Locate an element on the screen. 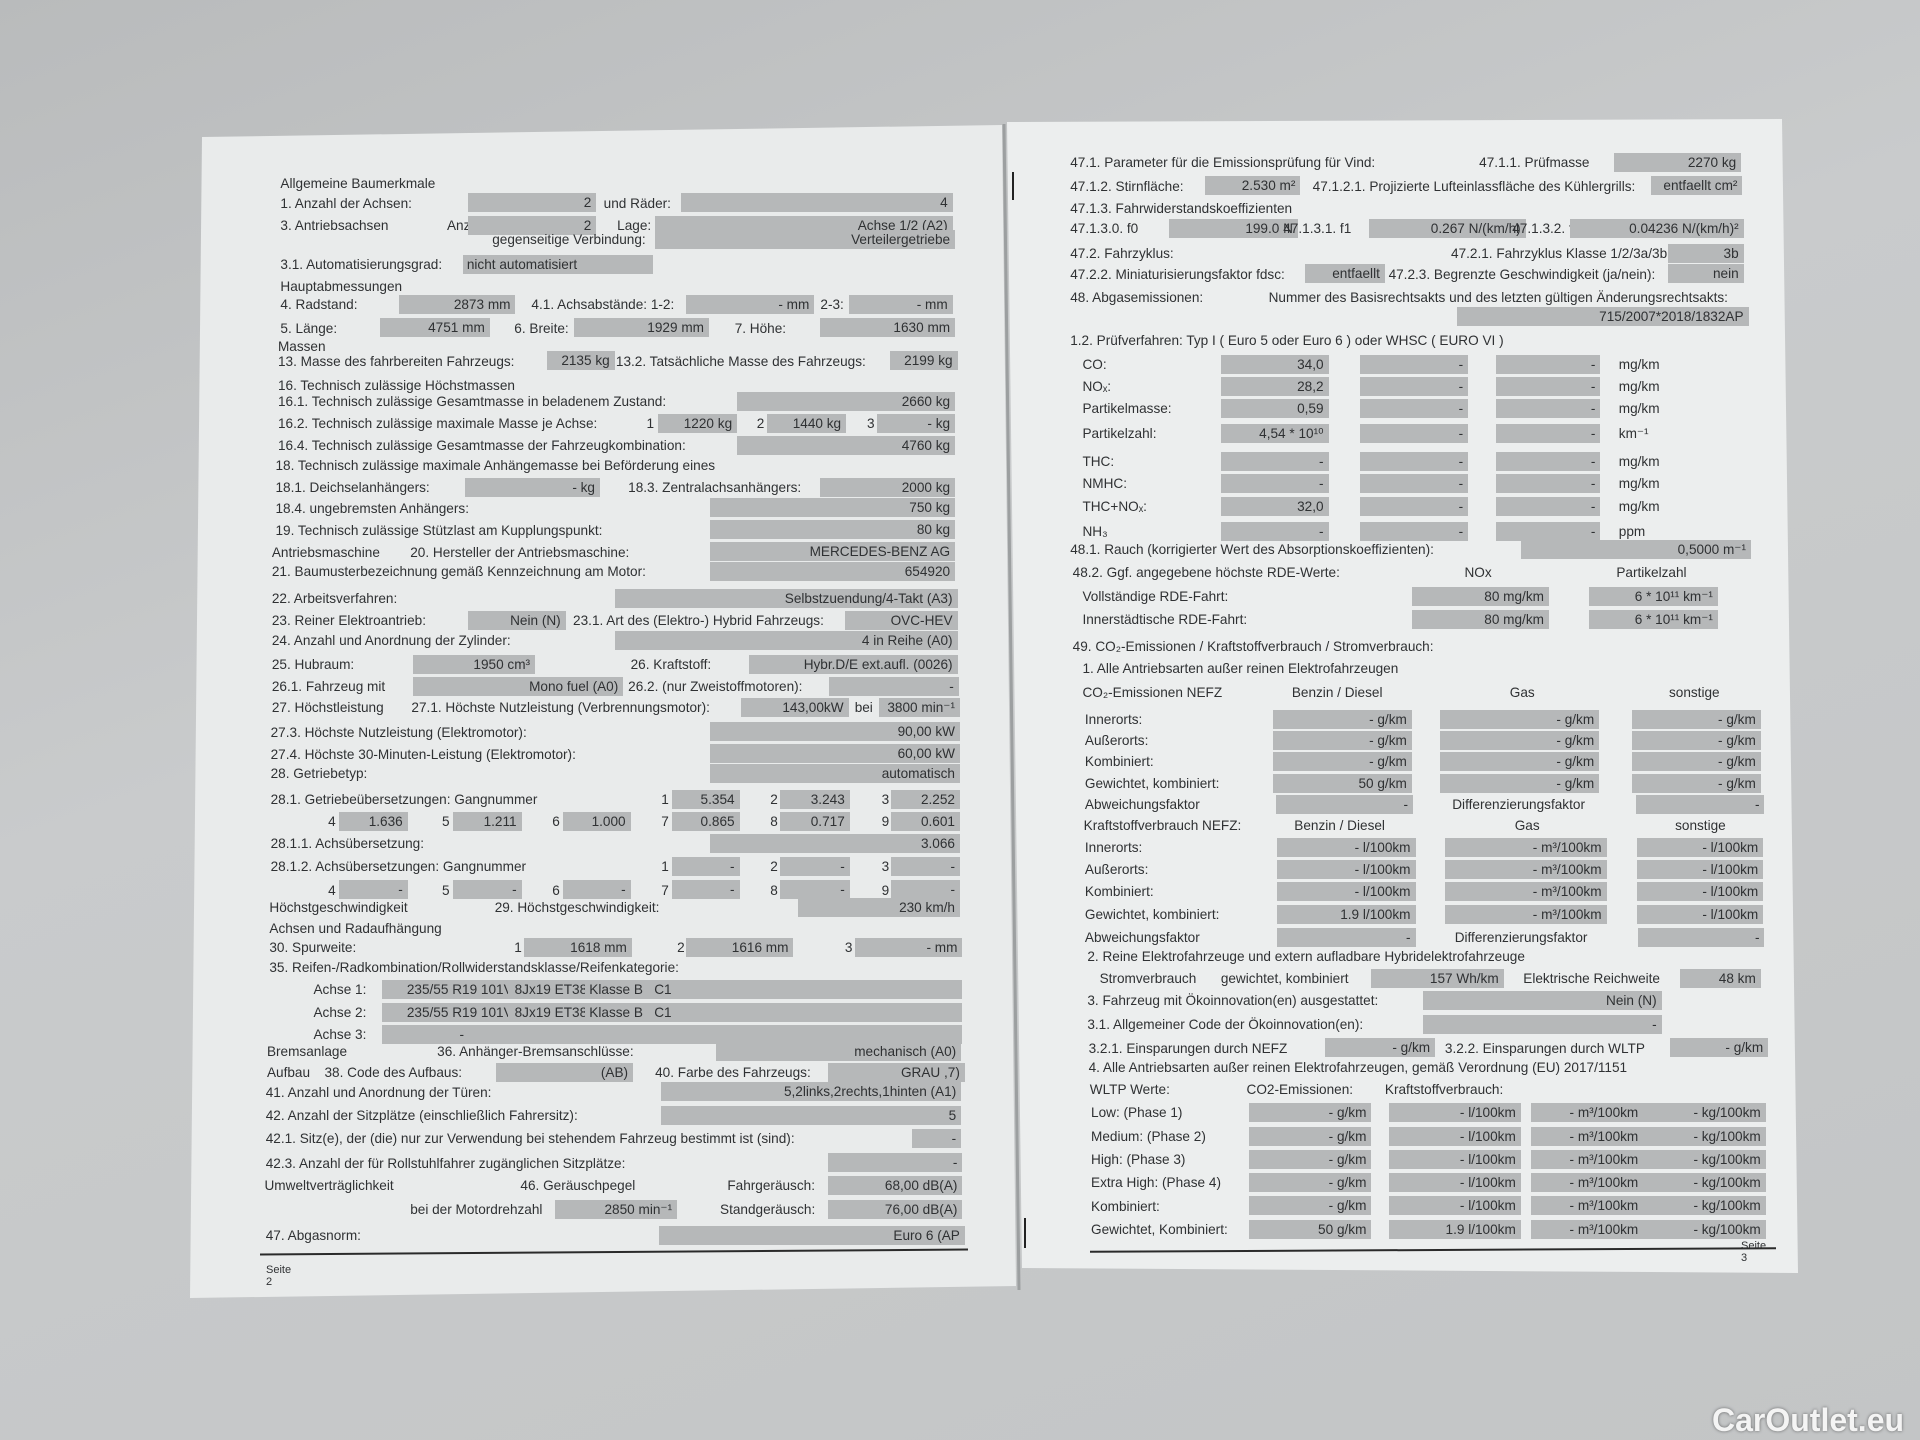  field-label: Kraftstoffverbrauch NEFZ: is located at coordinates (1162, 825).